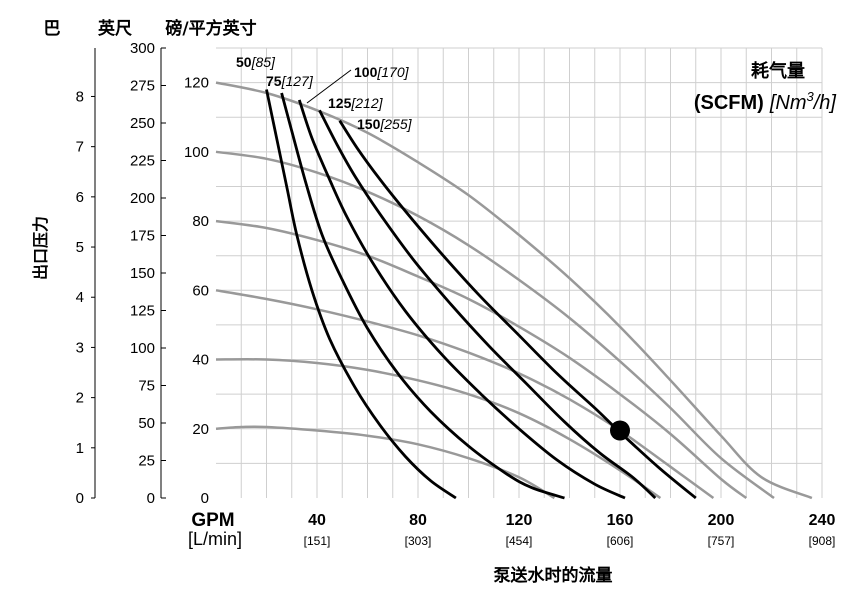  Describe the element at coordinates (80, 398) in the screenshot. I see `bar-tick-label: 2` at that location.